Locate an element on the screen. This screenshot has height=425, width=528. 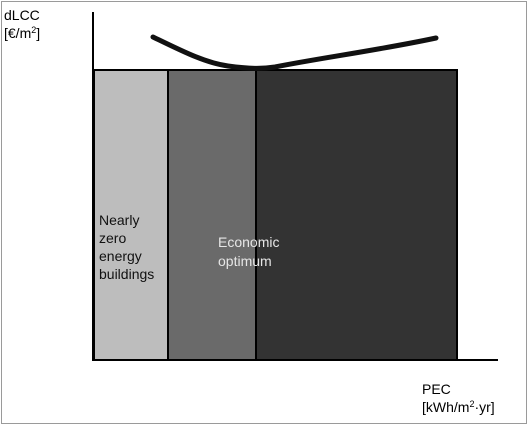
region-nzeb is located at coordinates (131, 215).